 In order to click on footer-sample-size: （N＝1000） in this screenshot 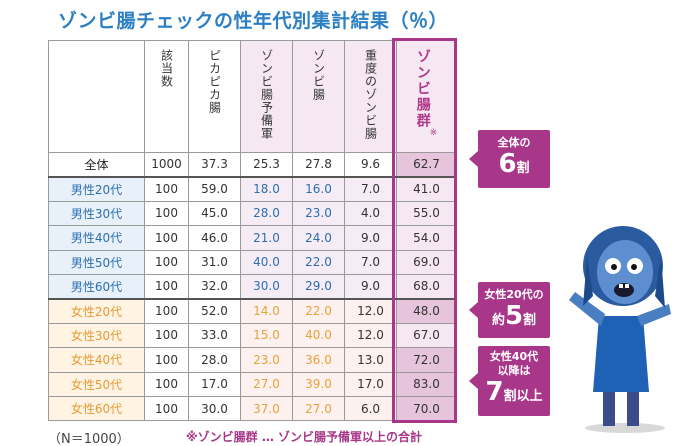, I will do `click(89, 439)`.